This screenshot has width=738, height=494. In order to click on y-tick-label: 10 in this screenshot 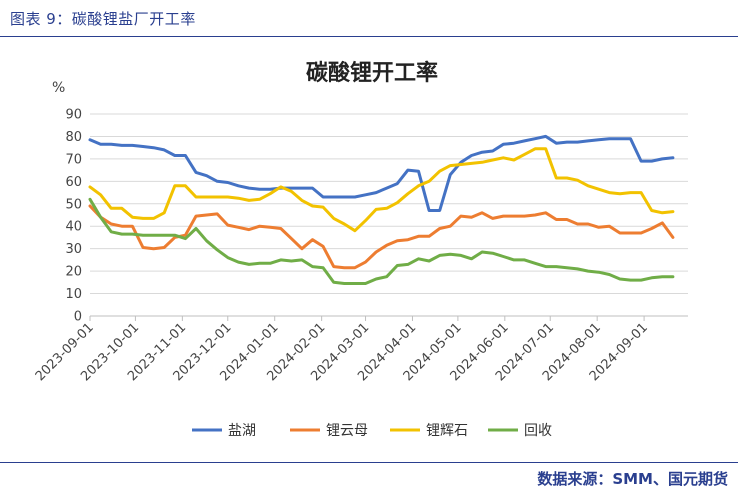, I will do `click(73, 294)`.